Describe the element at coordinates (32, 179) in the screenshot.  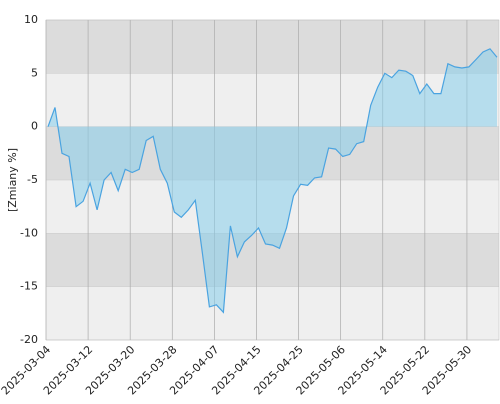
I see `y-tick-label: -5` at that location.